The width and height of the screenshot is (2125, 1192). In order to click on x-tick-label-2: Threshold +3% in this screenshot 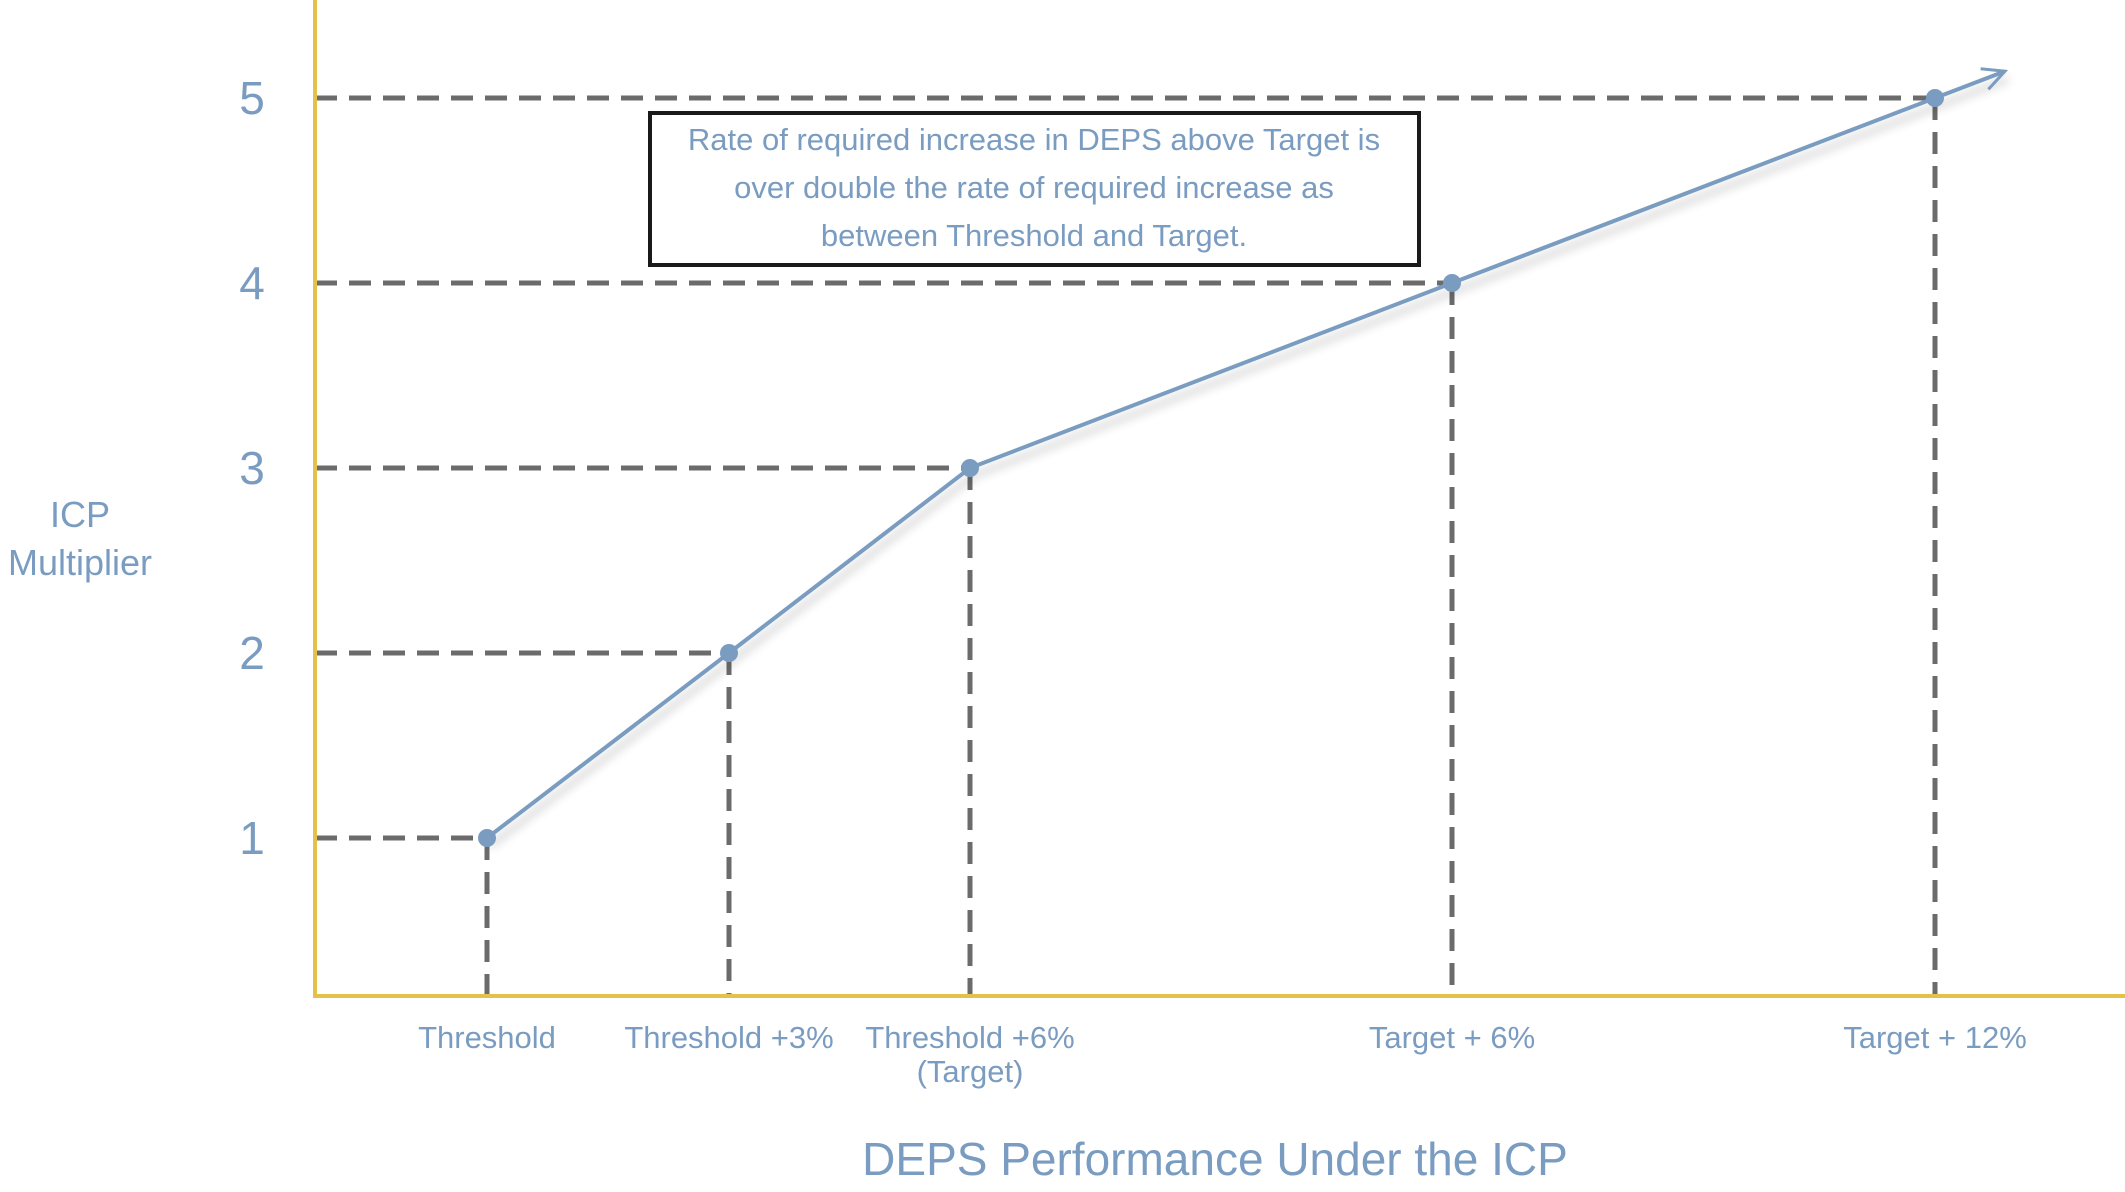, I will do `click(728, 1037)`.